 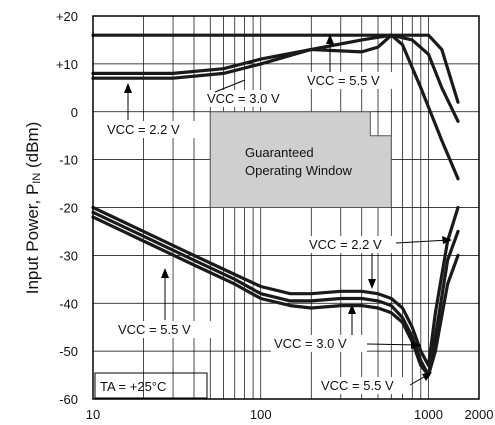 What do you see at coordinates (74, 112) in the screenshot?
I see `y-tick-label: 0` at bounding box center [74, 112].